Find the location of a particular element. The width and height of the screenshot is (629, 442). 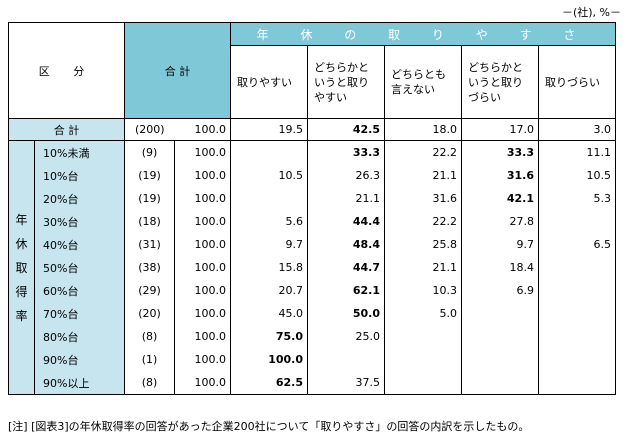

table-row: 40%台 (31) 100.0 9.7 48.4 25.8 9.7 6.5 is located at coordinates (312, 244).